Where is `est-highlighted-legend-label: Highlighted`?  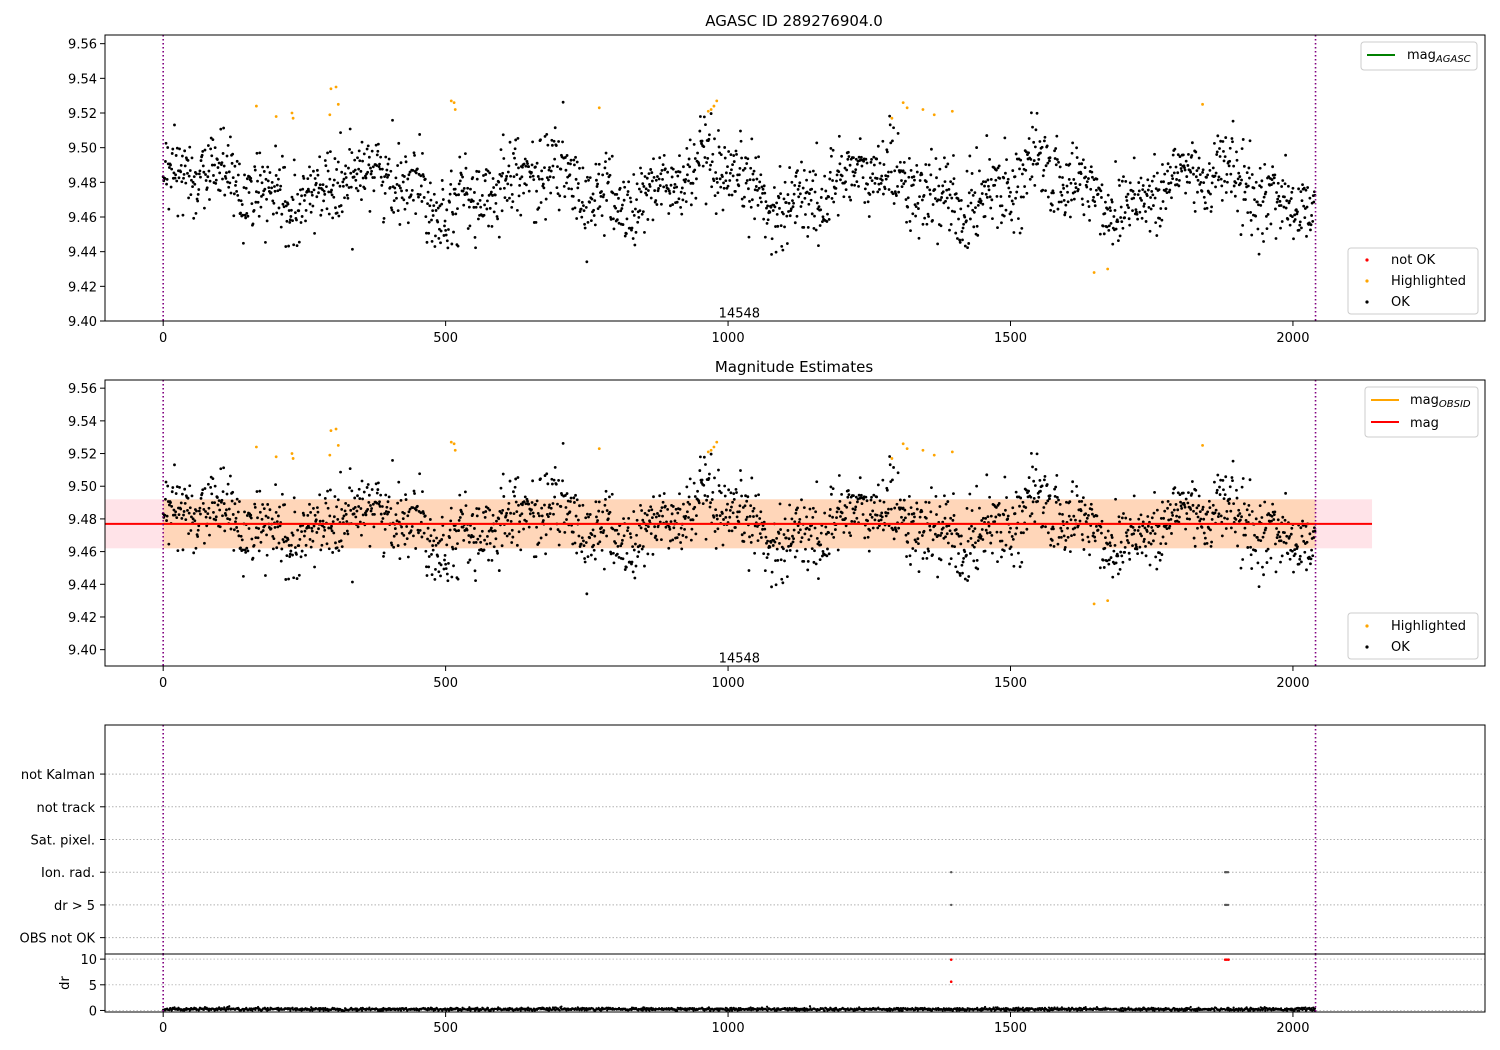 est-highlighted-legend-label: Highlighted is located at coordinates (1428, 626).